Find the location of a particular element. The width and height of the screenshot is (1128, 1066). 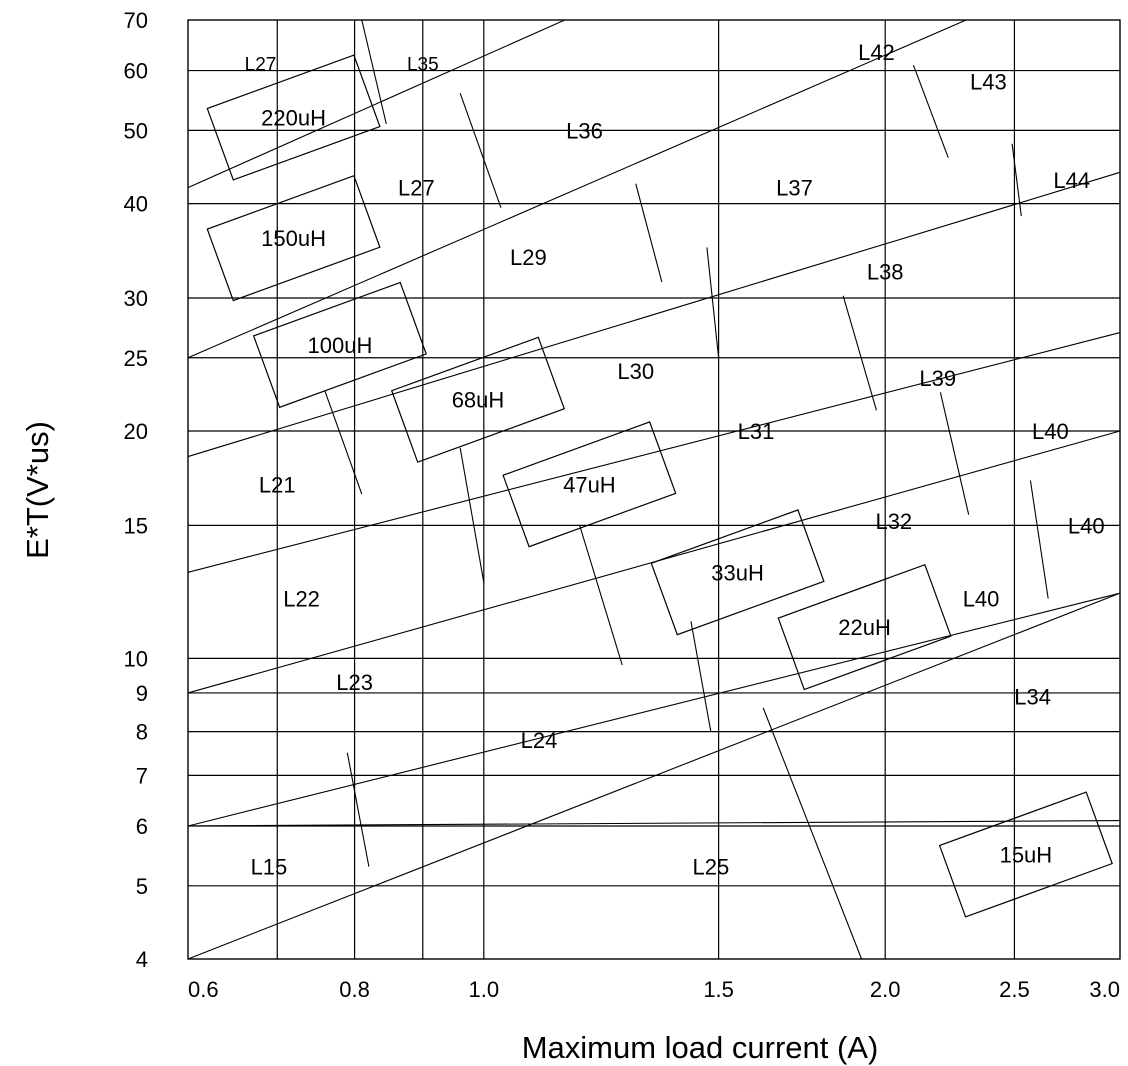

inductance-label: 22uH is located at coordinates (864, 627).